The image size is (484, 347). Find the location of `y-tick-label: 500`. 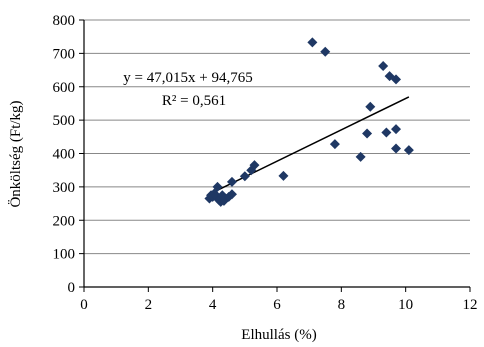

y-tick-label: 500 is located at coordinates (64, 121).